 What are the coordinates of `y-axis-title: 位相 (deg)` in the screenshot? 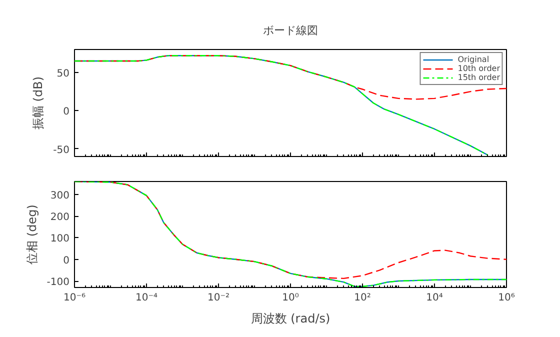 It's located at (31, 234).